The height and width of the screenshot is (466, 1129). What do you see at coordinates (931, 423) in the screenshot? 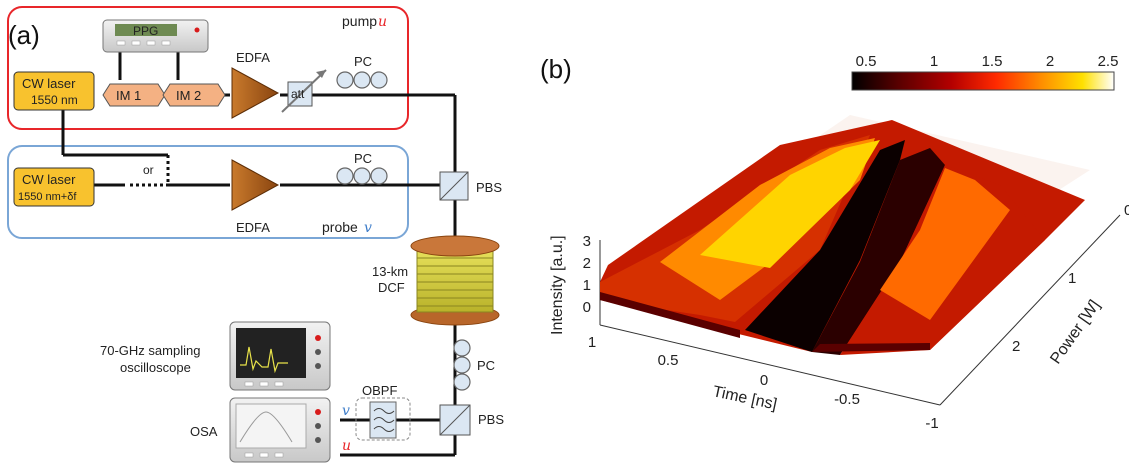
I see `time-tick: -1` at bounding box center [931, 423].